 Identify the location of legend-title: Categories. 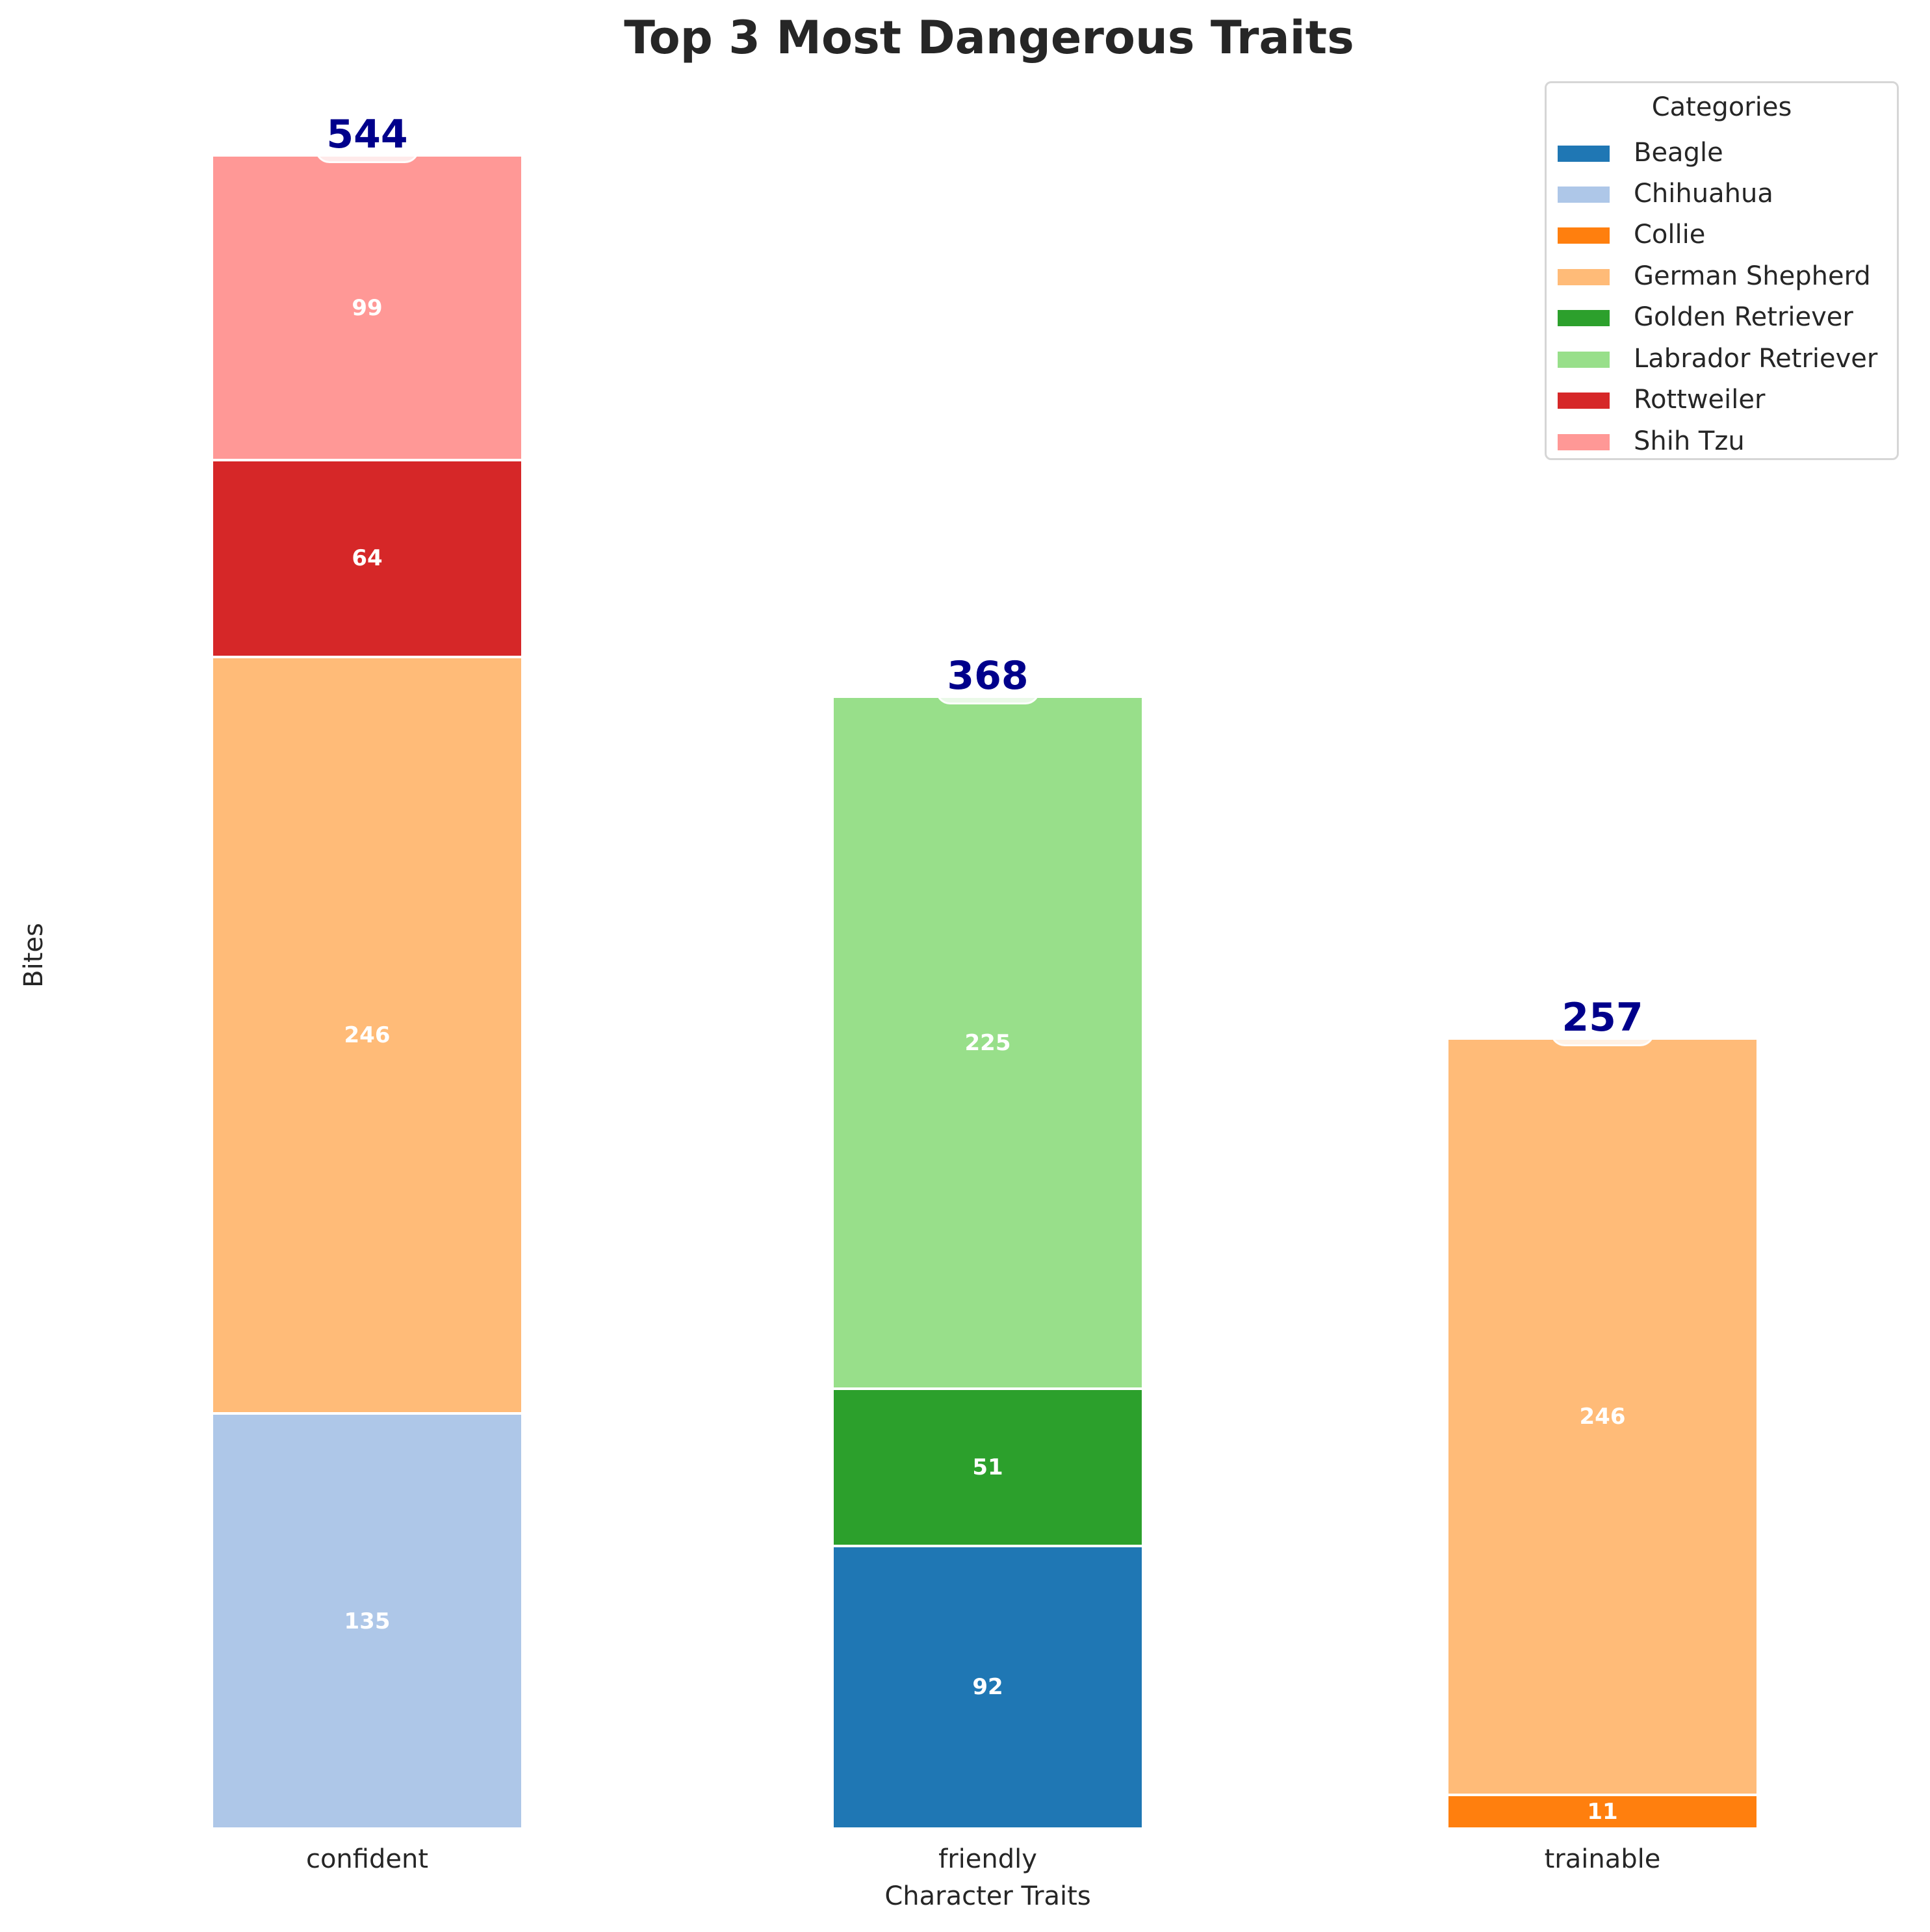
(1721, 107).